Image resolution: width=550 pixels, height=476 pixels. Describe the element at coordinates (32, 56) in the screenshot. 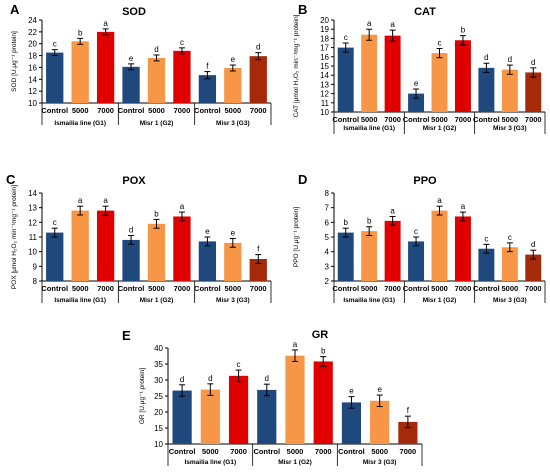

I see `y-tick-label: 18` at that location.